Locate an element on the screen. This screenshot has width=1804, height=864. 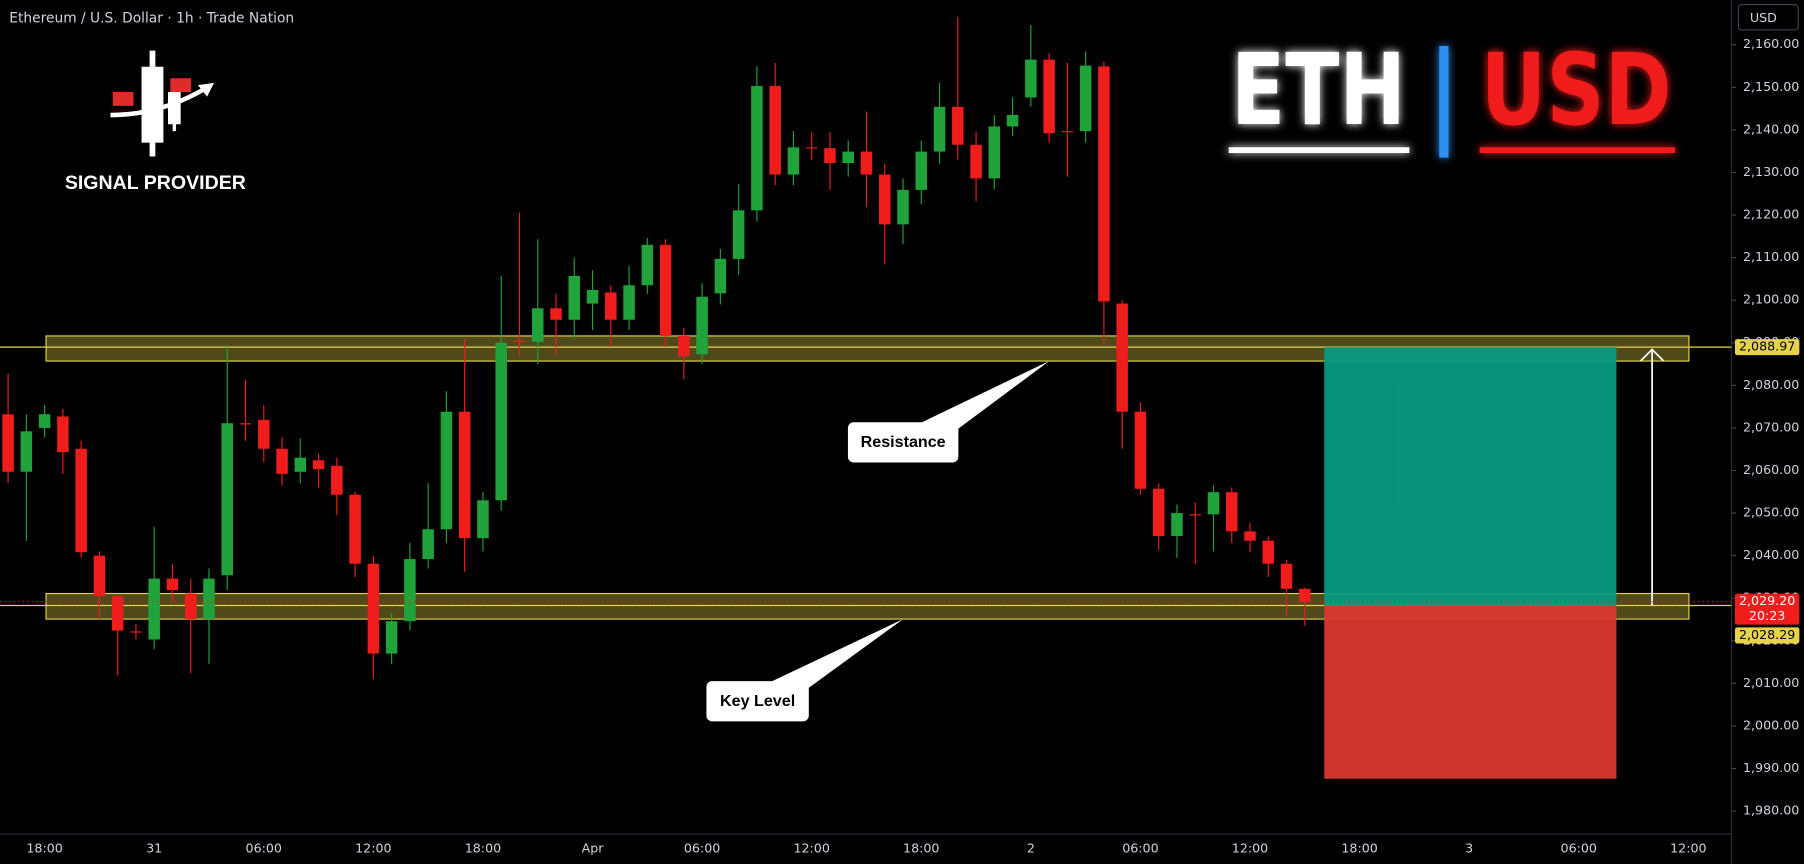
y-tick-label: 2,130.00 is located at coordinates (1771, 171).